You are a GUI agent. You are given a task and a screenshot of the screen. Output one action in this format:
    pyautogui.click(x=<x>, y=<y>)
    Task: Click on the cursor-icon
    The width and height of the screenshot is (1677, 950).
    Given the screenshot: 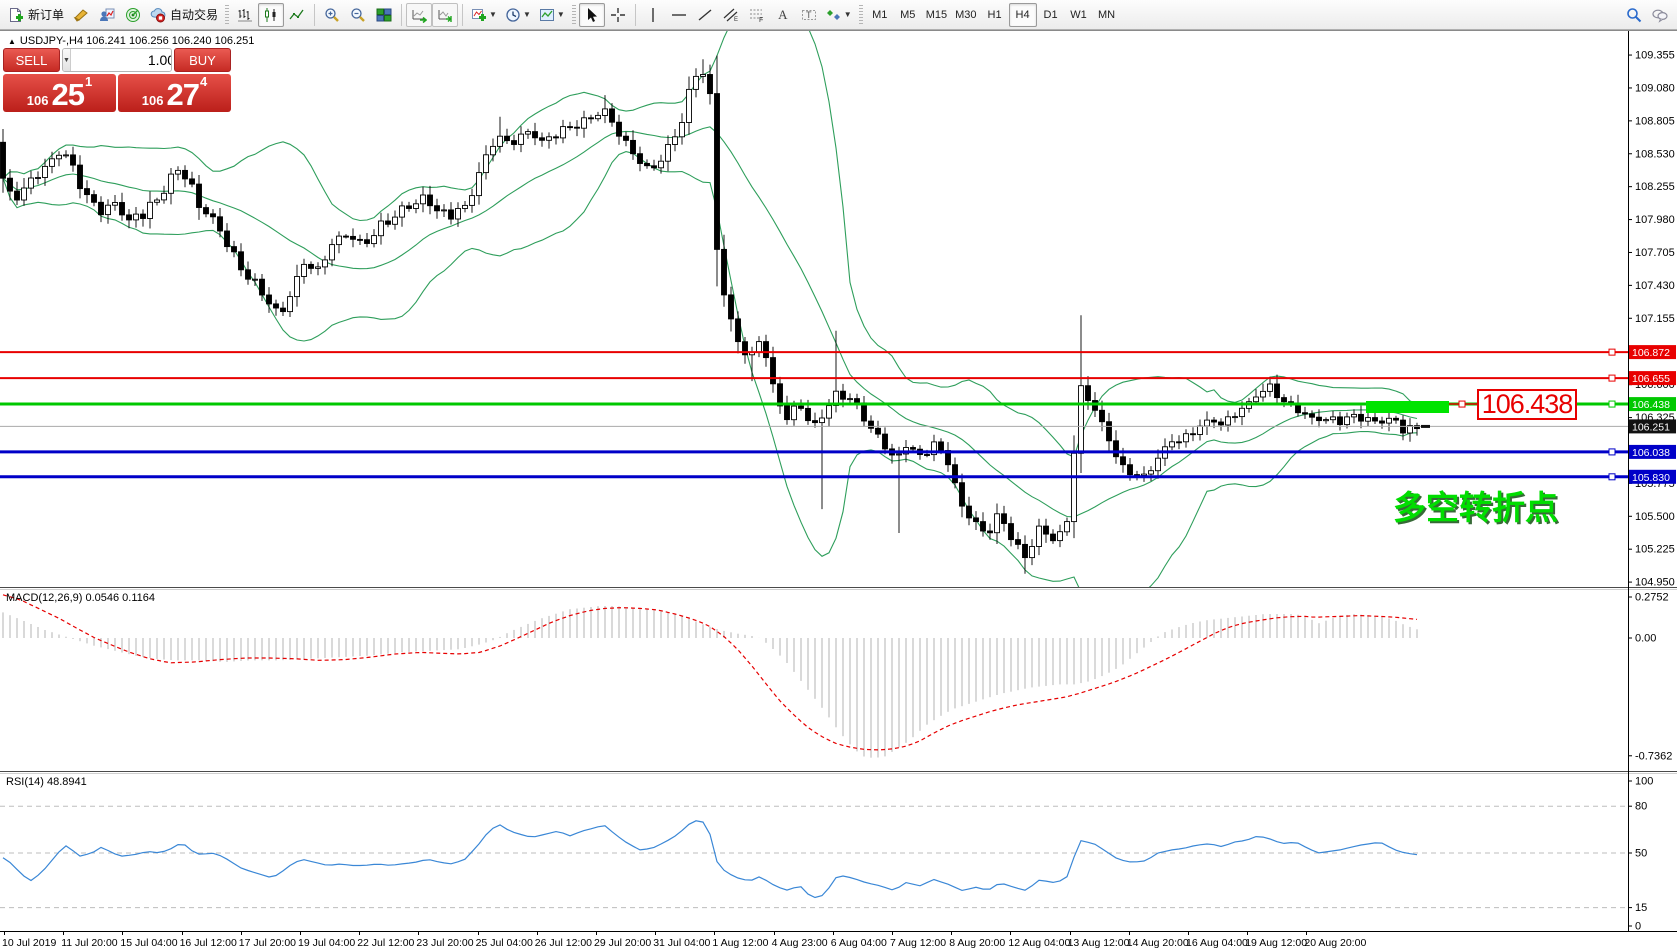 What is the action you would take?
    pyautogui.click(x=592, y=14)
    